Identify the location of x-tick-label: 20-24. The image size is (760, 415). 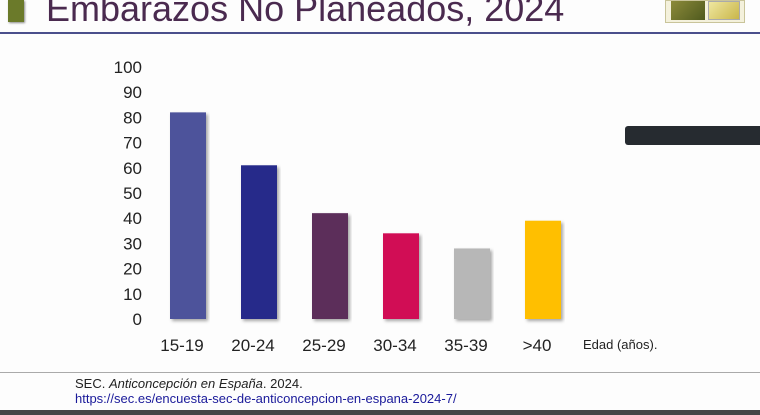
(252, 345).